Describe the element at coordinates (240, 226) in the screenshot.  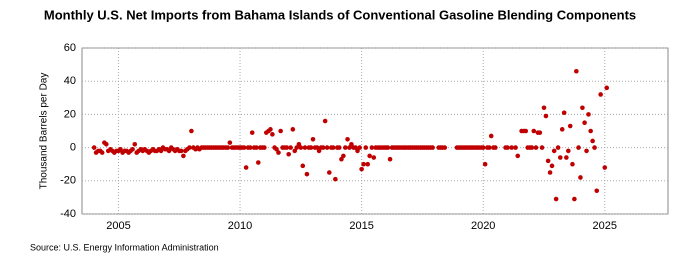
I see `x-tick-label: 2010` at that location.